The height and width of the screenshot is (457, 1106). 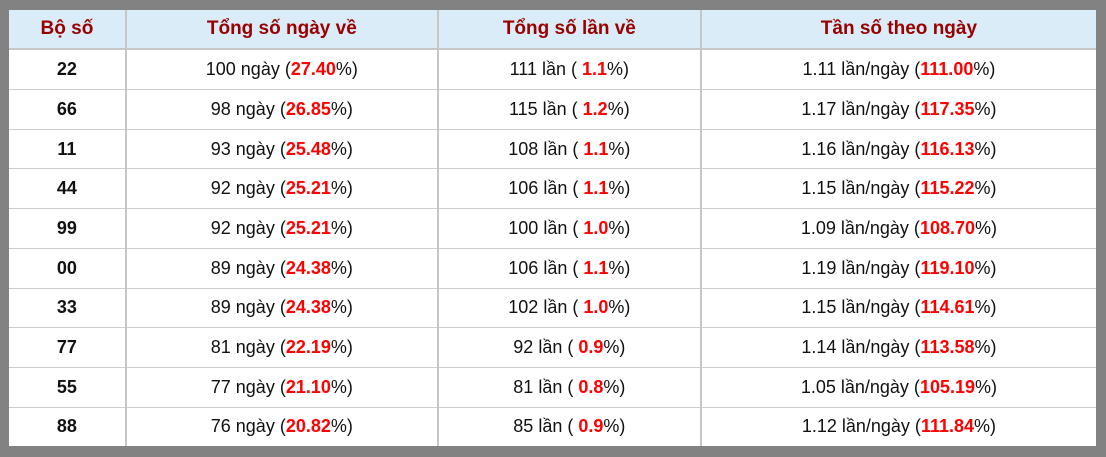 I want to click on freq-text: 1.05 lần/ngày (, so click(x=860, y=386).